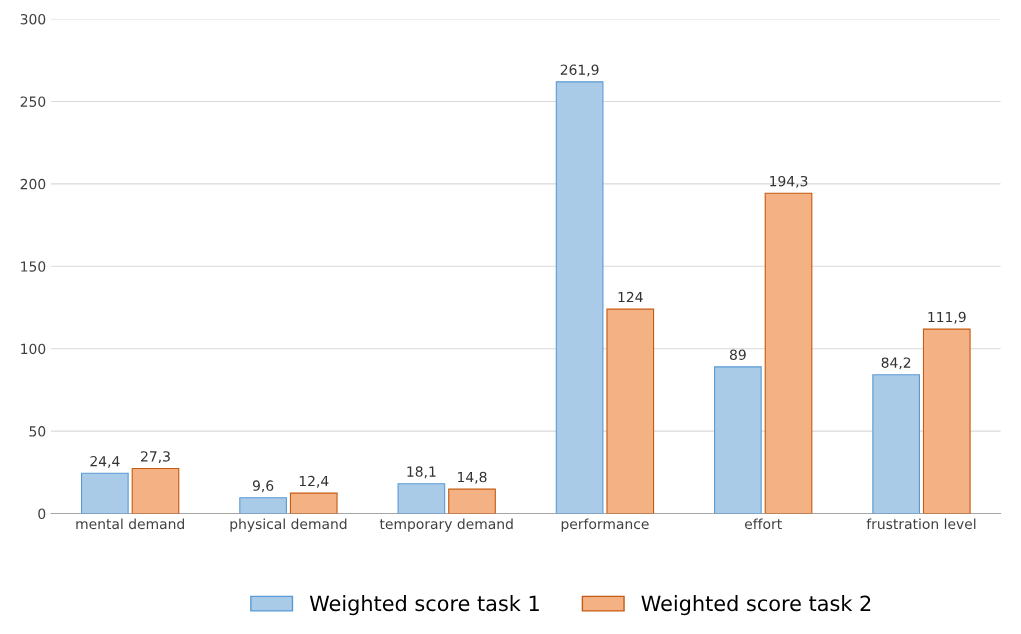  Describe the element at coordinates (314, 481) in the screenshot. I see `data-label: 12,4` at that location.